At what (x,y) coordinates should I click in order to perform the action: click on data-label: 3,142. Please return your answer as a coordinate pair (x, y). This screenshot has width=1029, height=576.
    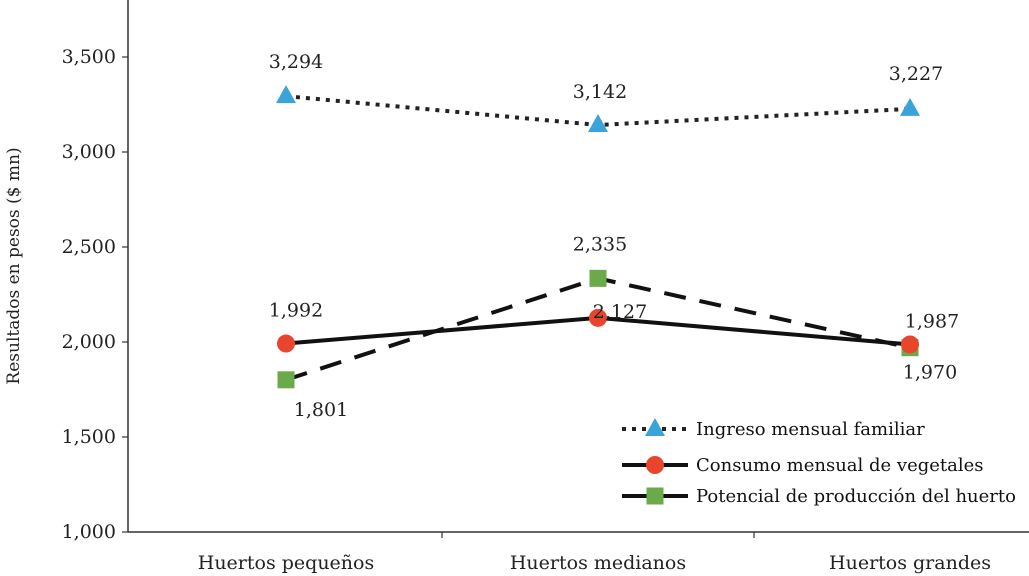
    Looking at the image, I should click on (600, 92).